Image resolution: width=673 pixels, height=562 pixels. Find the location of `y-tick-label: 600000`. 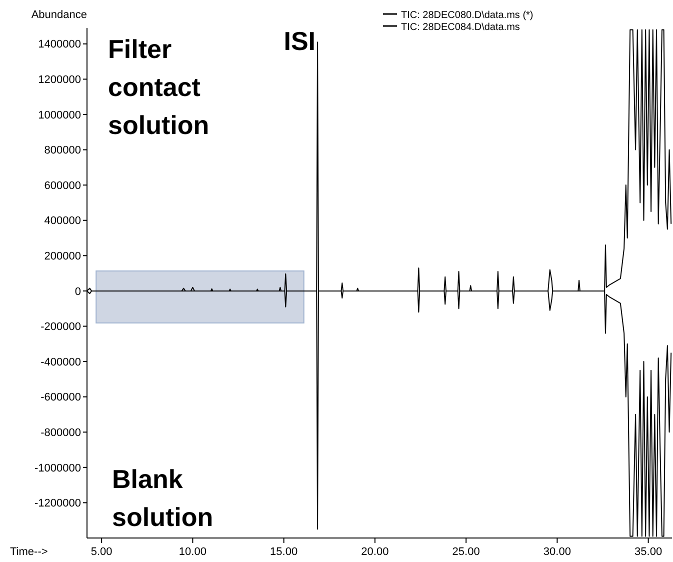

y-tick-label: 600000 is located at coordinates (62, 186).